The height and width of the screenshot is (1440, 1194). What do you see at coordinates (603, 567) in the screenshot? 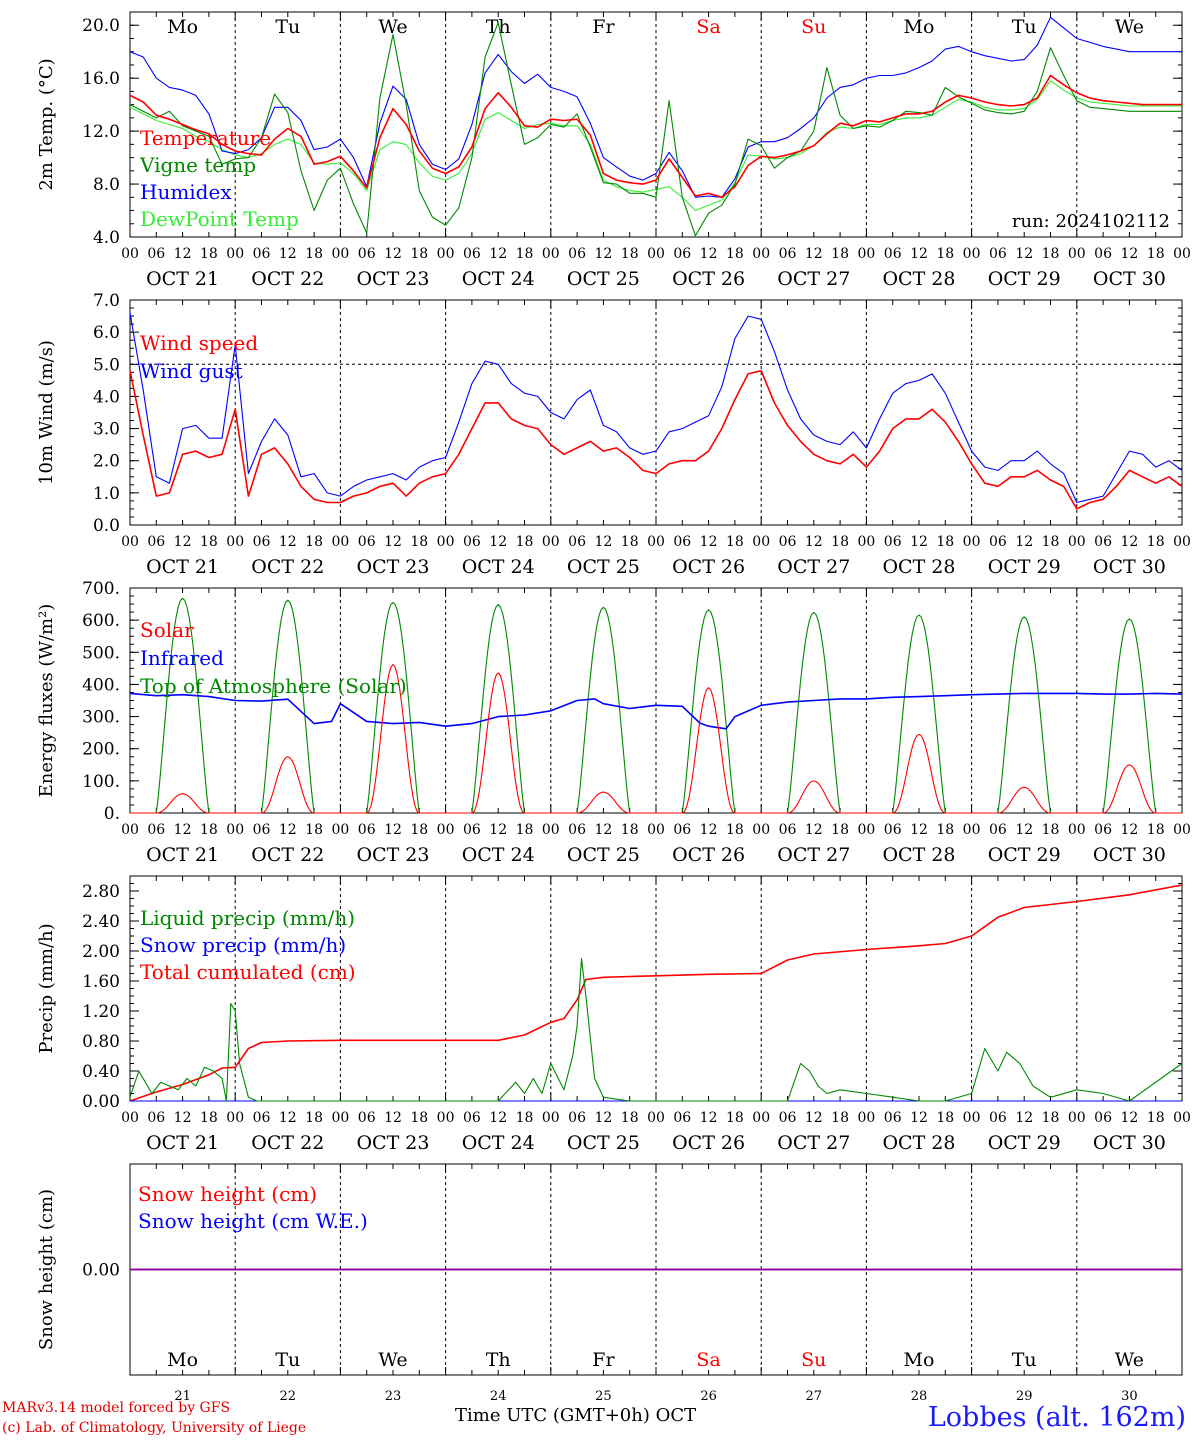
I see `x-date-label: OCT 25` at bounding box center [603, 567].